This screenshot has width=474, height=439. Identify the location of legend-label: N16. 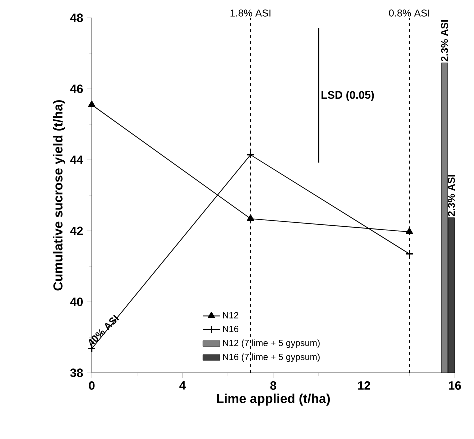
(231, 329).